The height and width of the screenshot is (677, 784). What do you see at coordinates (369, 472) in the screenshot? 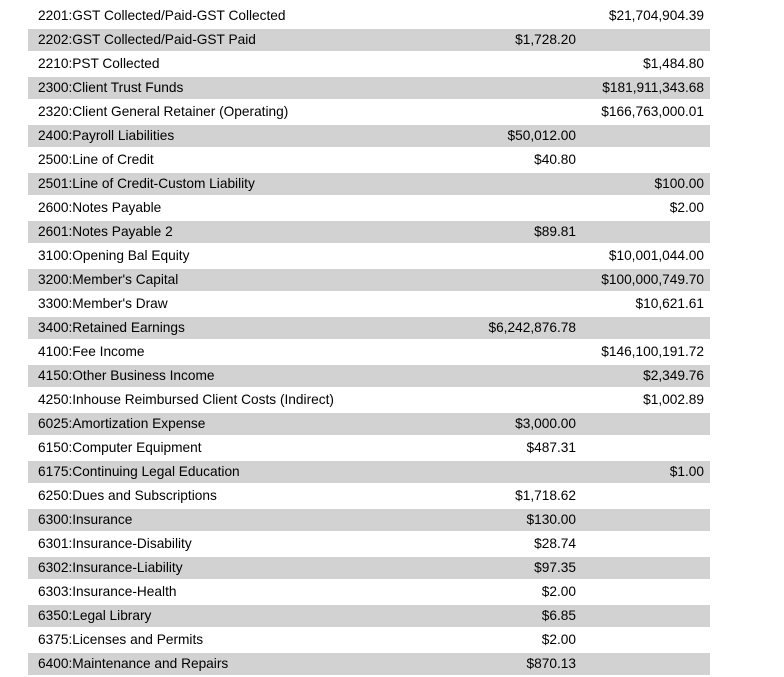
I see `table-row: 6175:Continuing Legal Education $1.00` at bounding box center [369, 472].